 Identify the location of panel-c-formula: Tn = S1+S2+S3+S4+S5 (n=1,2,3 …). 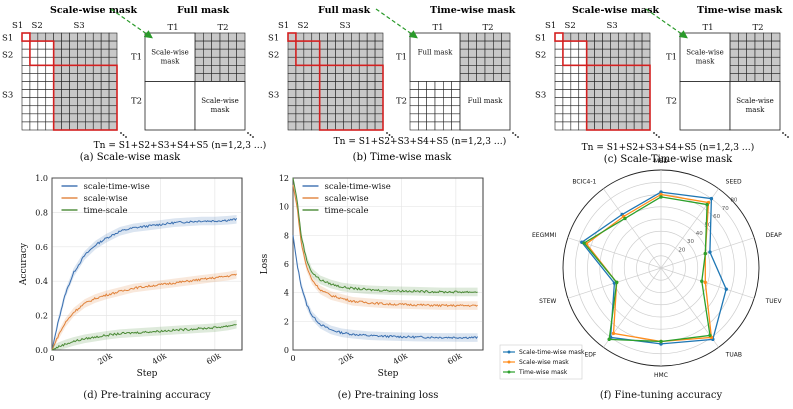
(668, 147).